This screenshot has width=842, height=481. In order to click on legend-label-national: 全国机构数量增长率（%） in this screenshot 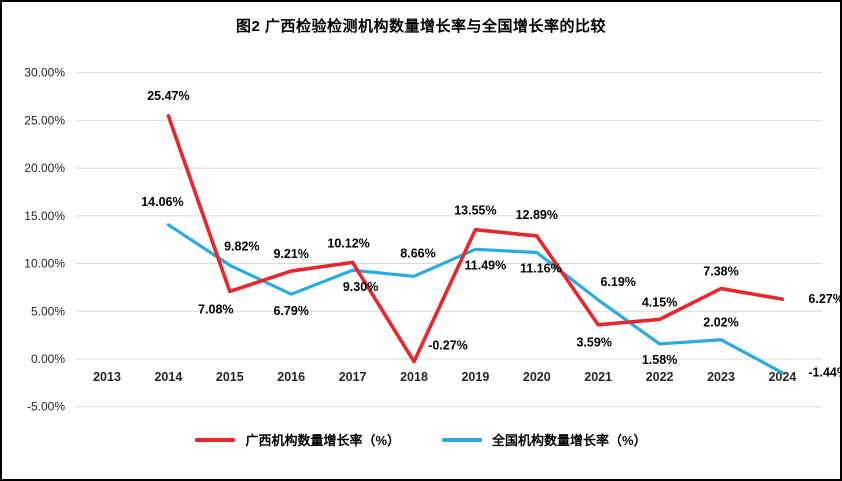, I will do `click(569, 440)`.